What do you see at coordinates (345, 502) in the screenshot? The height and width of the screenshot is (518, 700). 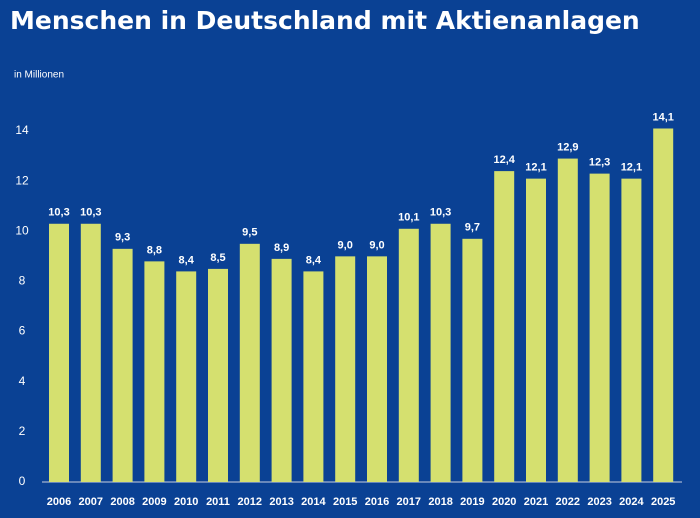 I see `x-tick-label: 2015` at bounding box center [345, 502].